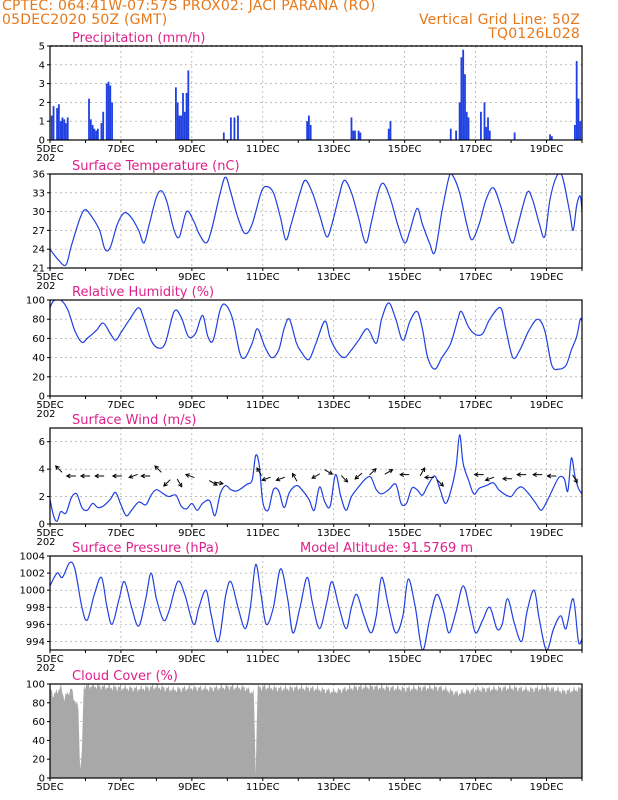 The width and height of the screenshot is (618, 800). I want to click on pressure-xlabel: 7DEC, so click(120, 659).